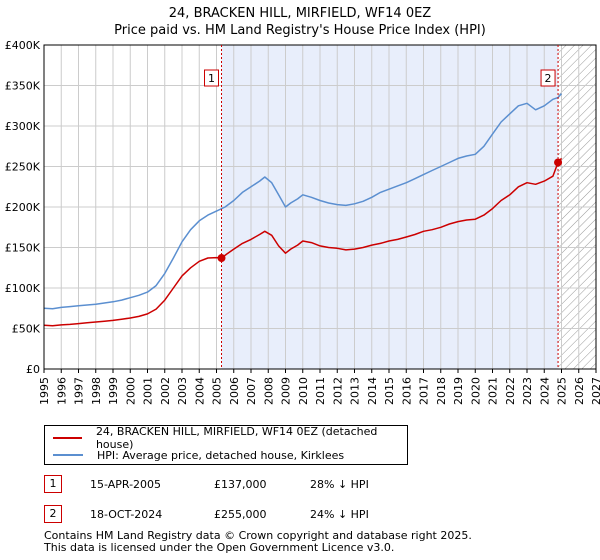 Image resolution: width=600 pixels, height=560 pixels. Describe the element at coordinates (23, 248) in the screenshot. I see `y-tick-label: £150K` at that location.